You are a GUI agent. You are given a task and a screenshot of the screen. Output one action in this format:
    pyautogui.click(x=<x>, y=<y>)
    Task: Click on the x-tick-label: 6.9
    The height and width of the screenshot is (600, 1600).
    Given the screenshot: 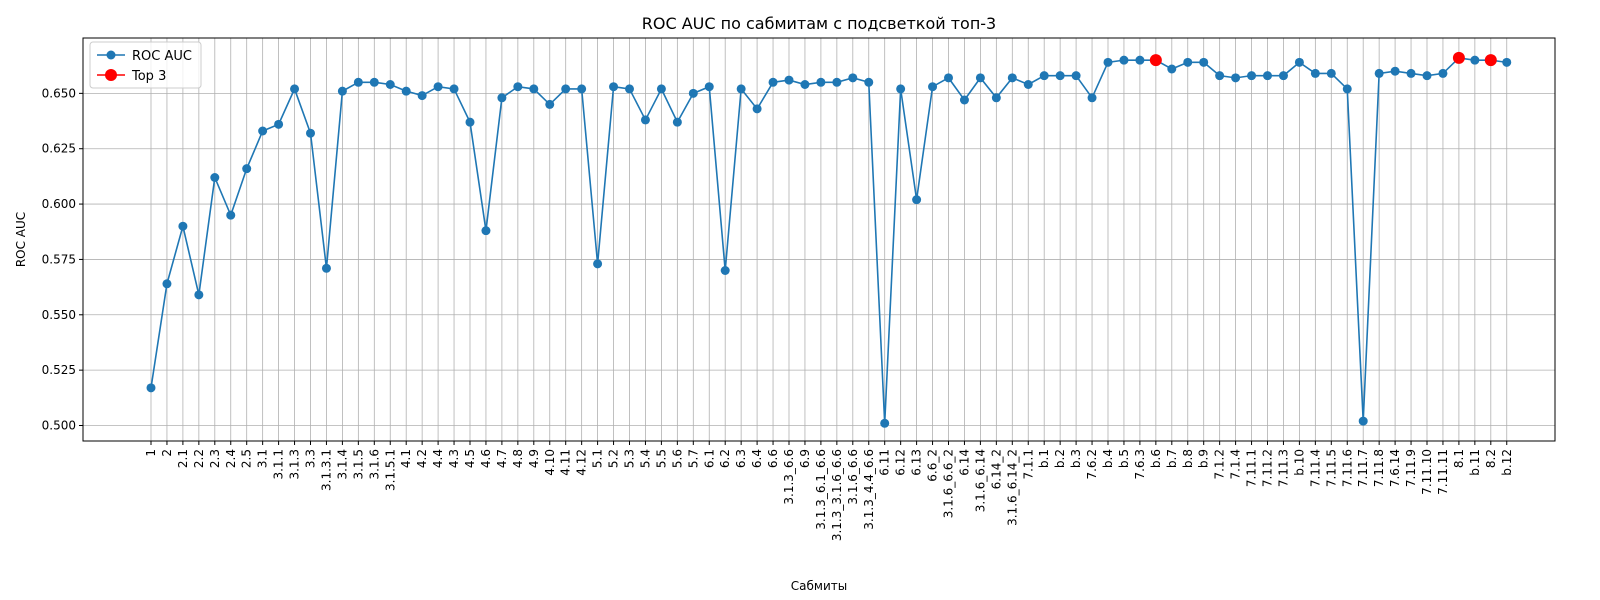 What is the action you would take?
    pyautogui.click(x=805, y=458)
    